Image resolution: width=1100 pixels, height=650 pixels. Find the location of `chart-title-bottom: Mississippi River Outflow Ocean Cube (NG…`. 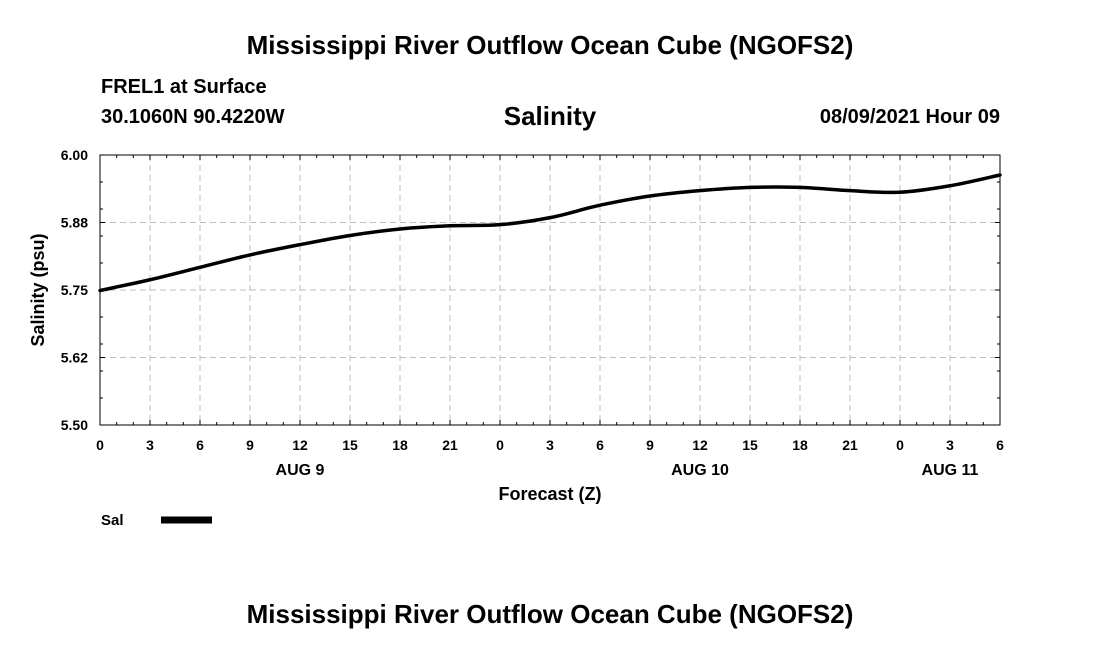

chart-title-bottom: Mississippi River Outflow Ocean Cube (NG… is located at coordinates (550, 614).